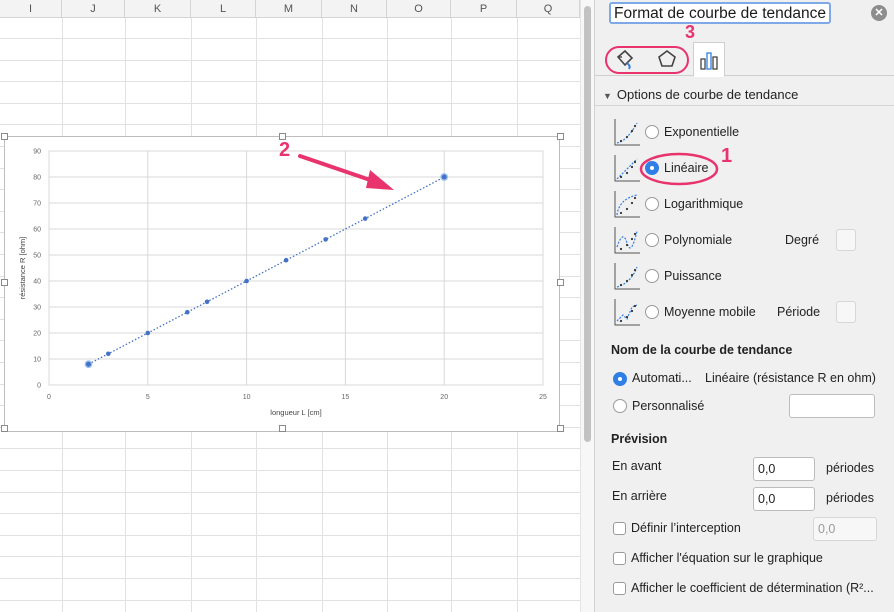 The image size is (894, 612). I want to click on pane-tabs, so click(744, 59).